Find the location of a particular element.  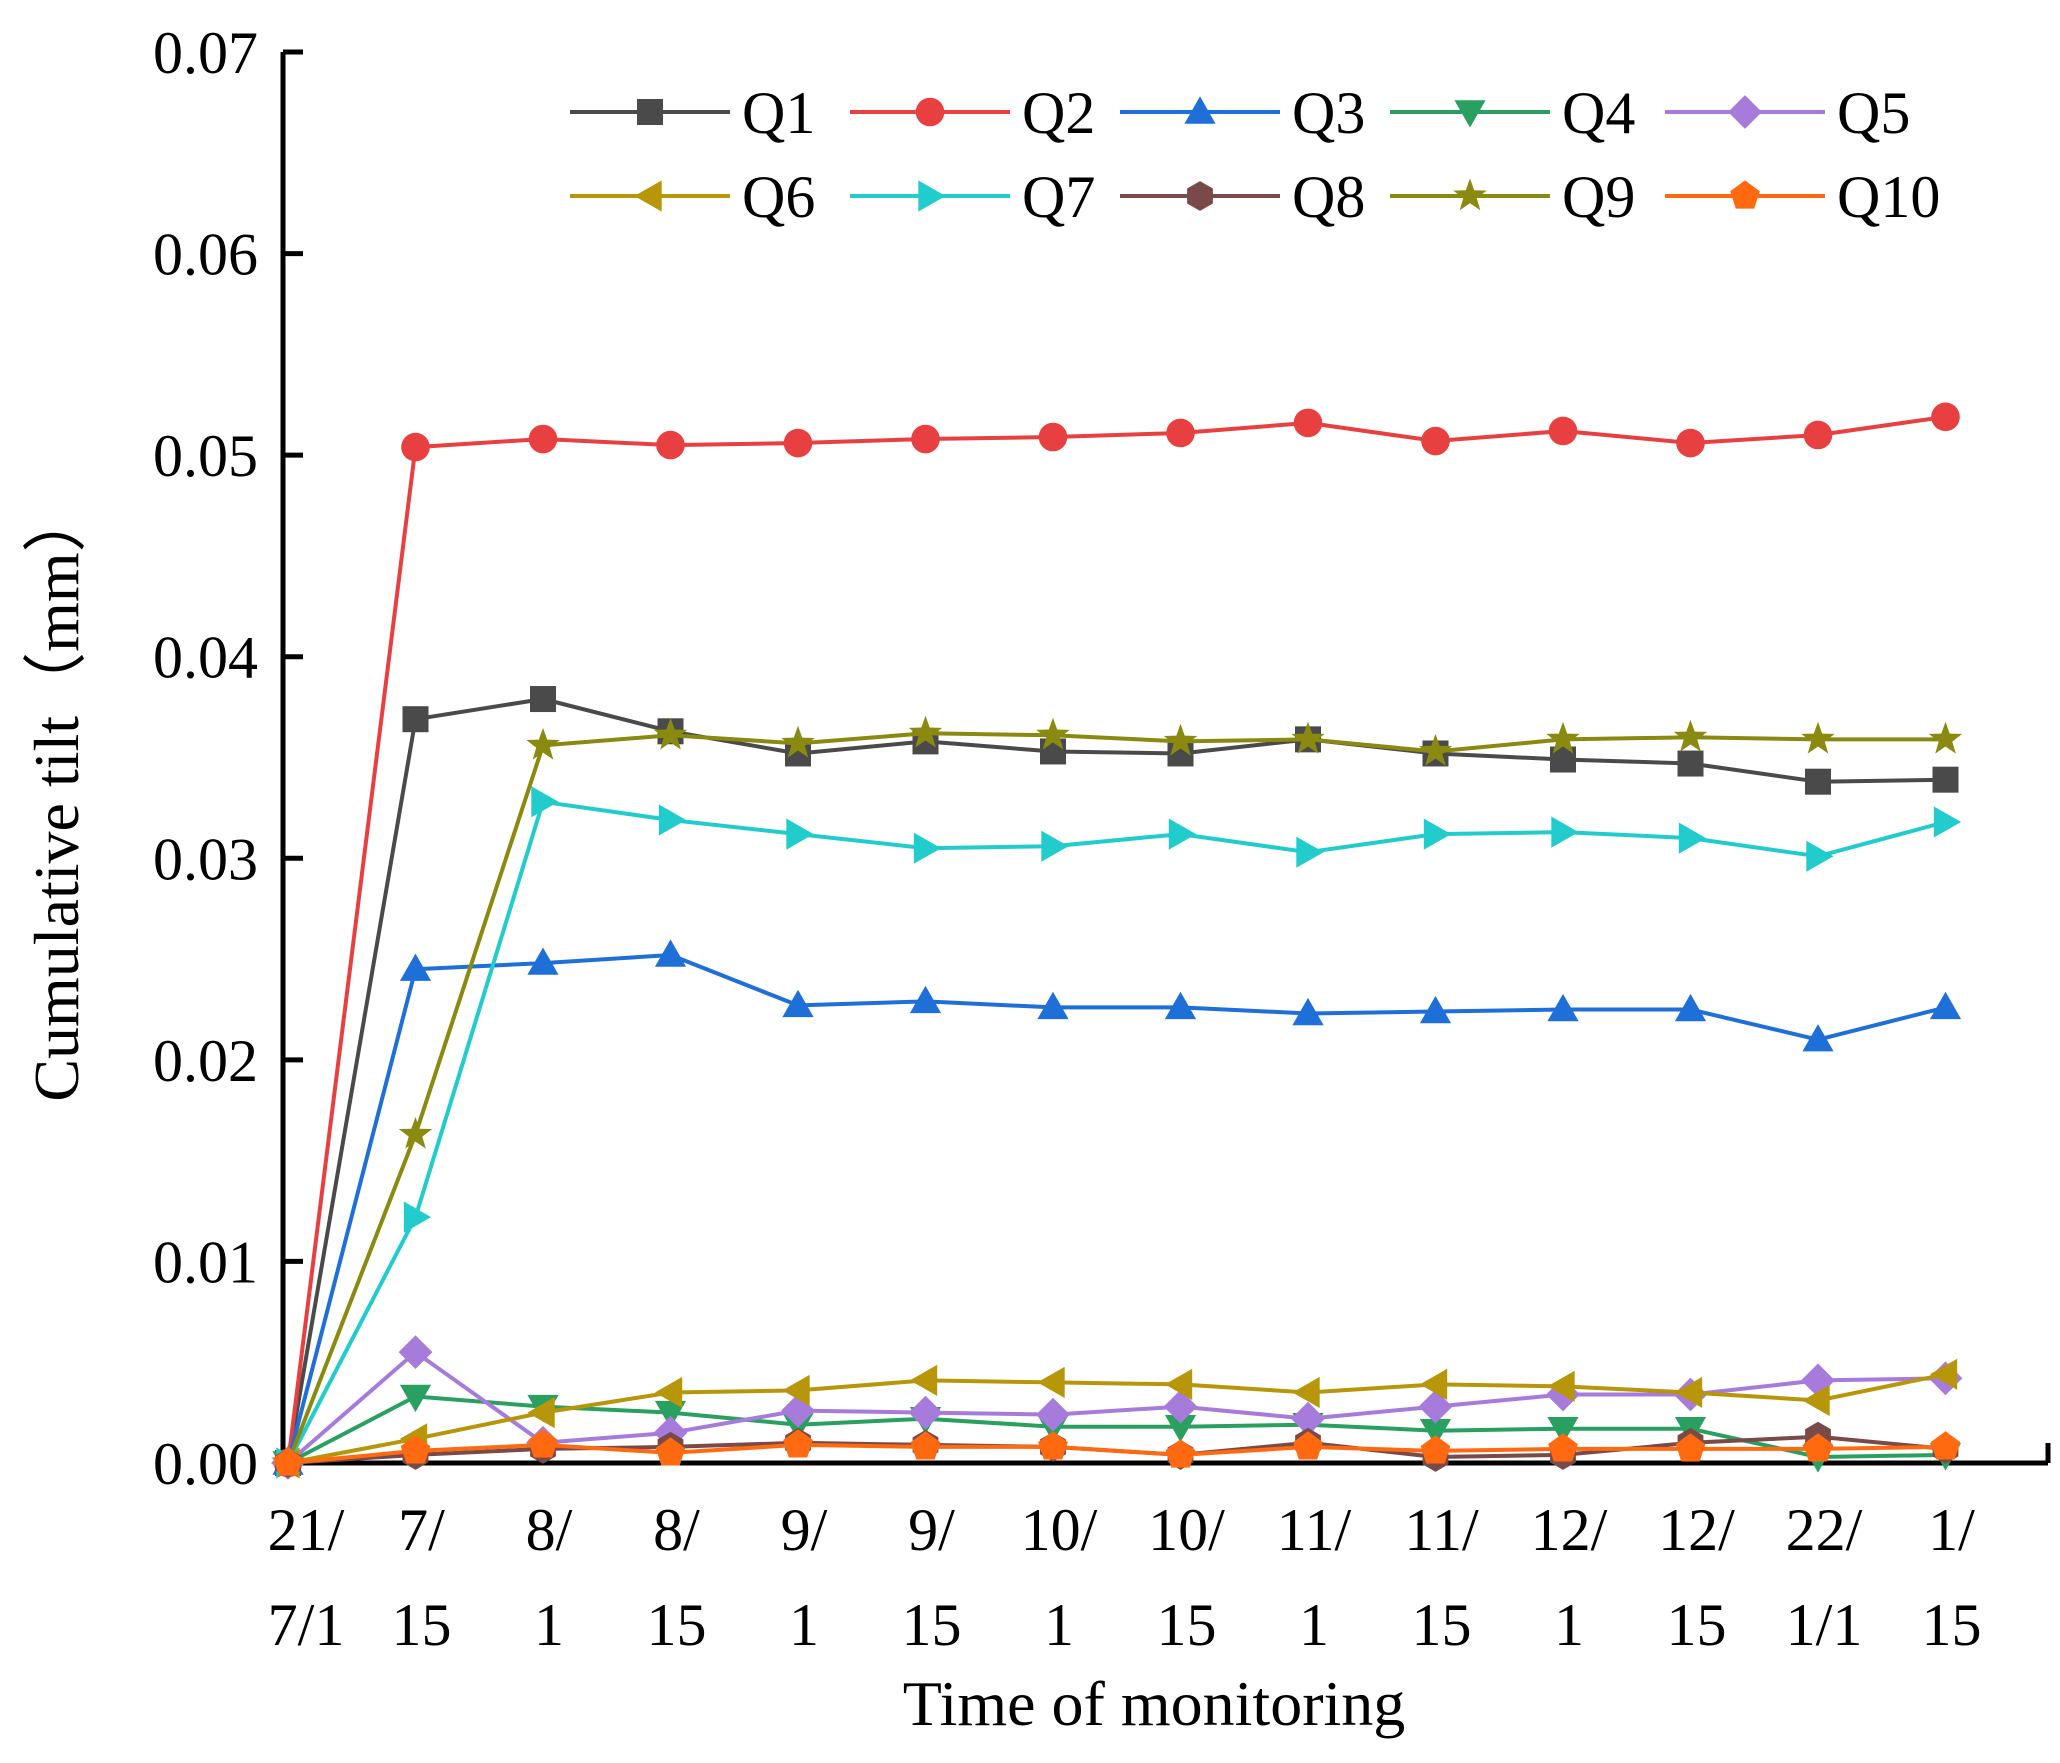

x-tick-label: 10/ is located at coordinates (1186, 1530).